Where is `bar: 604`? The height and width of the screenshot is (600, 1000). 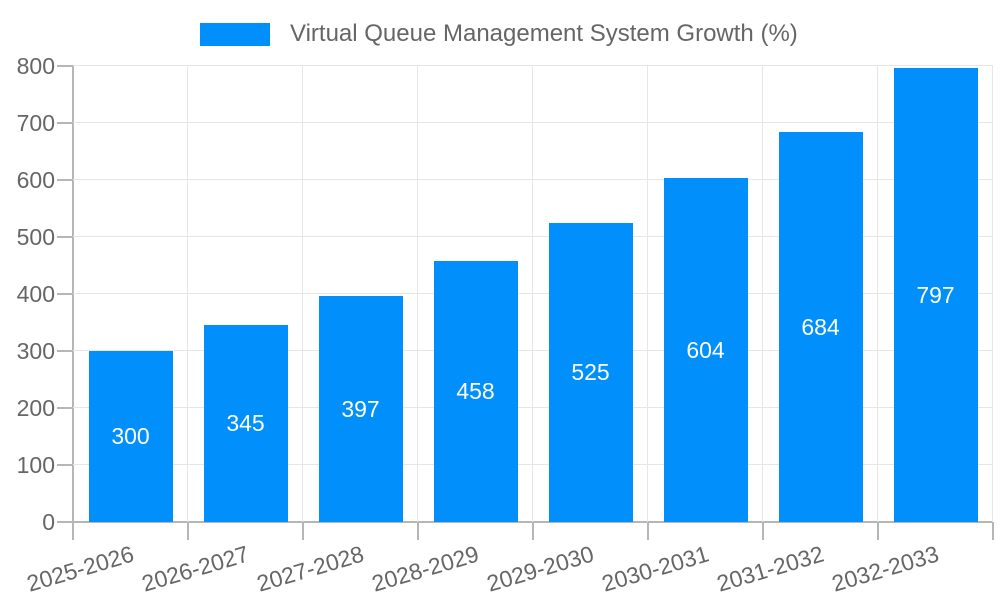
bar: 604 is located at coordinates (705, 350).